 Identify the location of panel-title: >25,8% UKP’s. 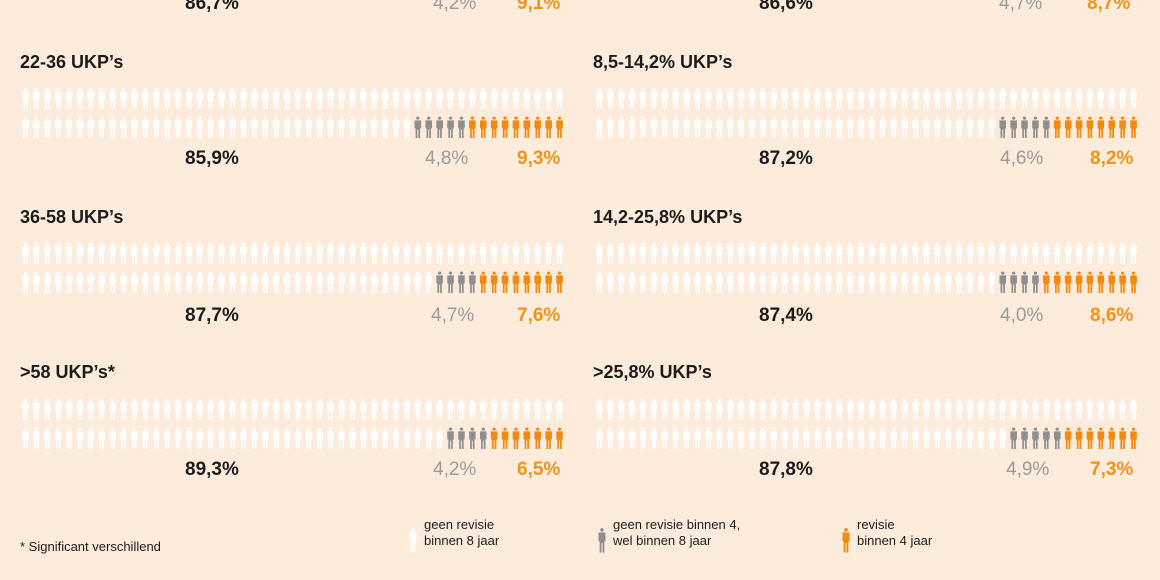
(652, 372).